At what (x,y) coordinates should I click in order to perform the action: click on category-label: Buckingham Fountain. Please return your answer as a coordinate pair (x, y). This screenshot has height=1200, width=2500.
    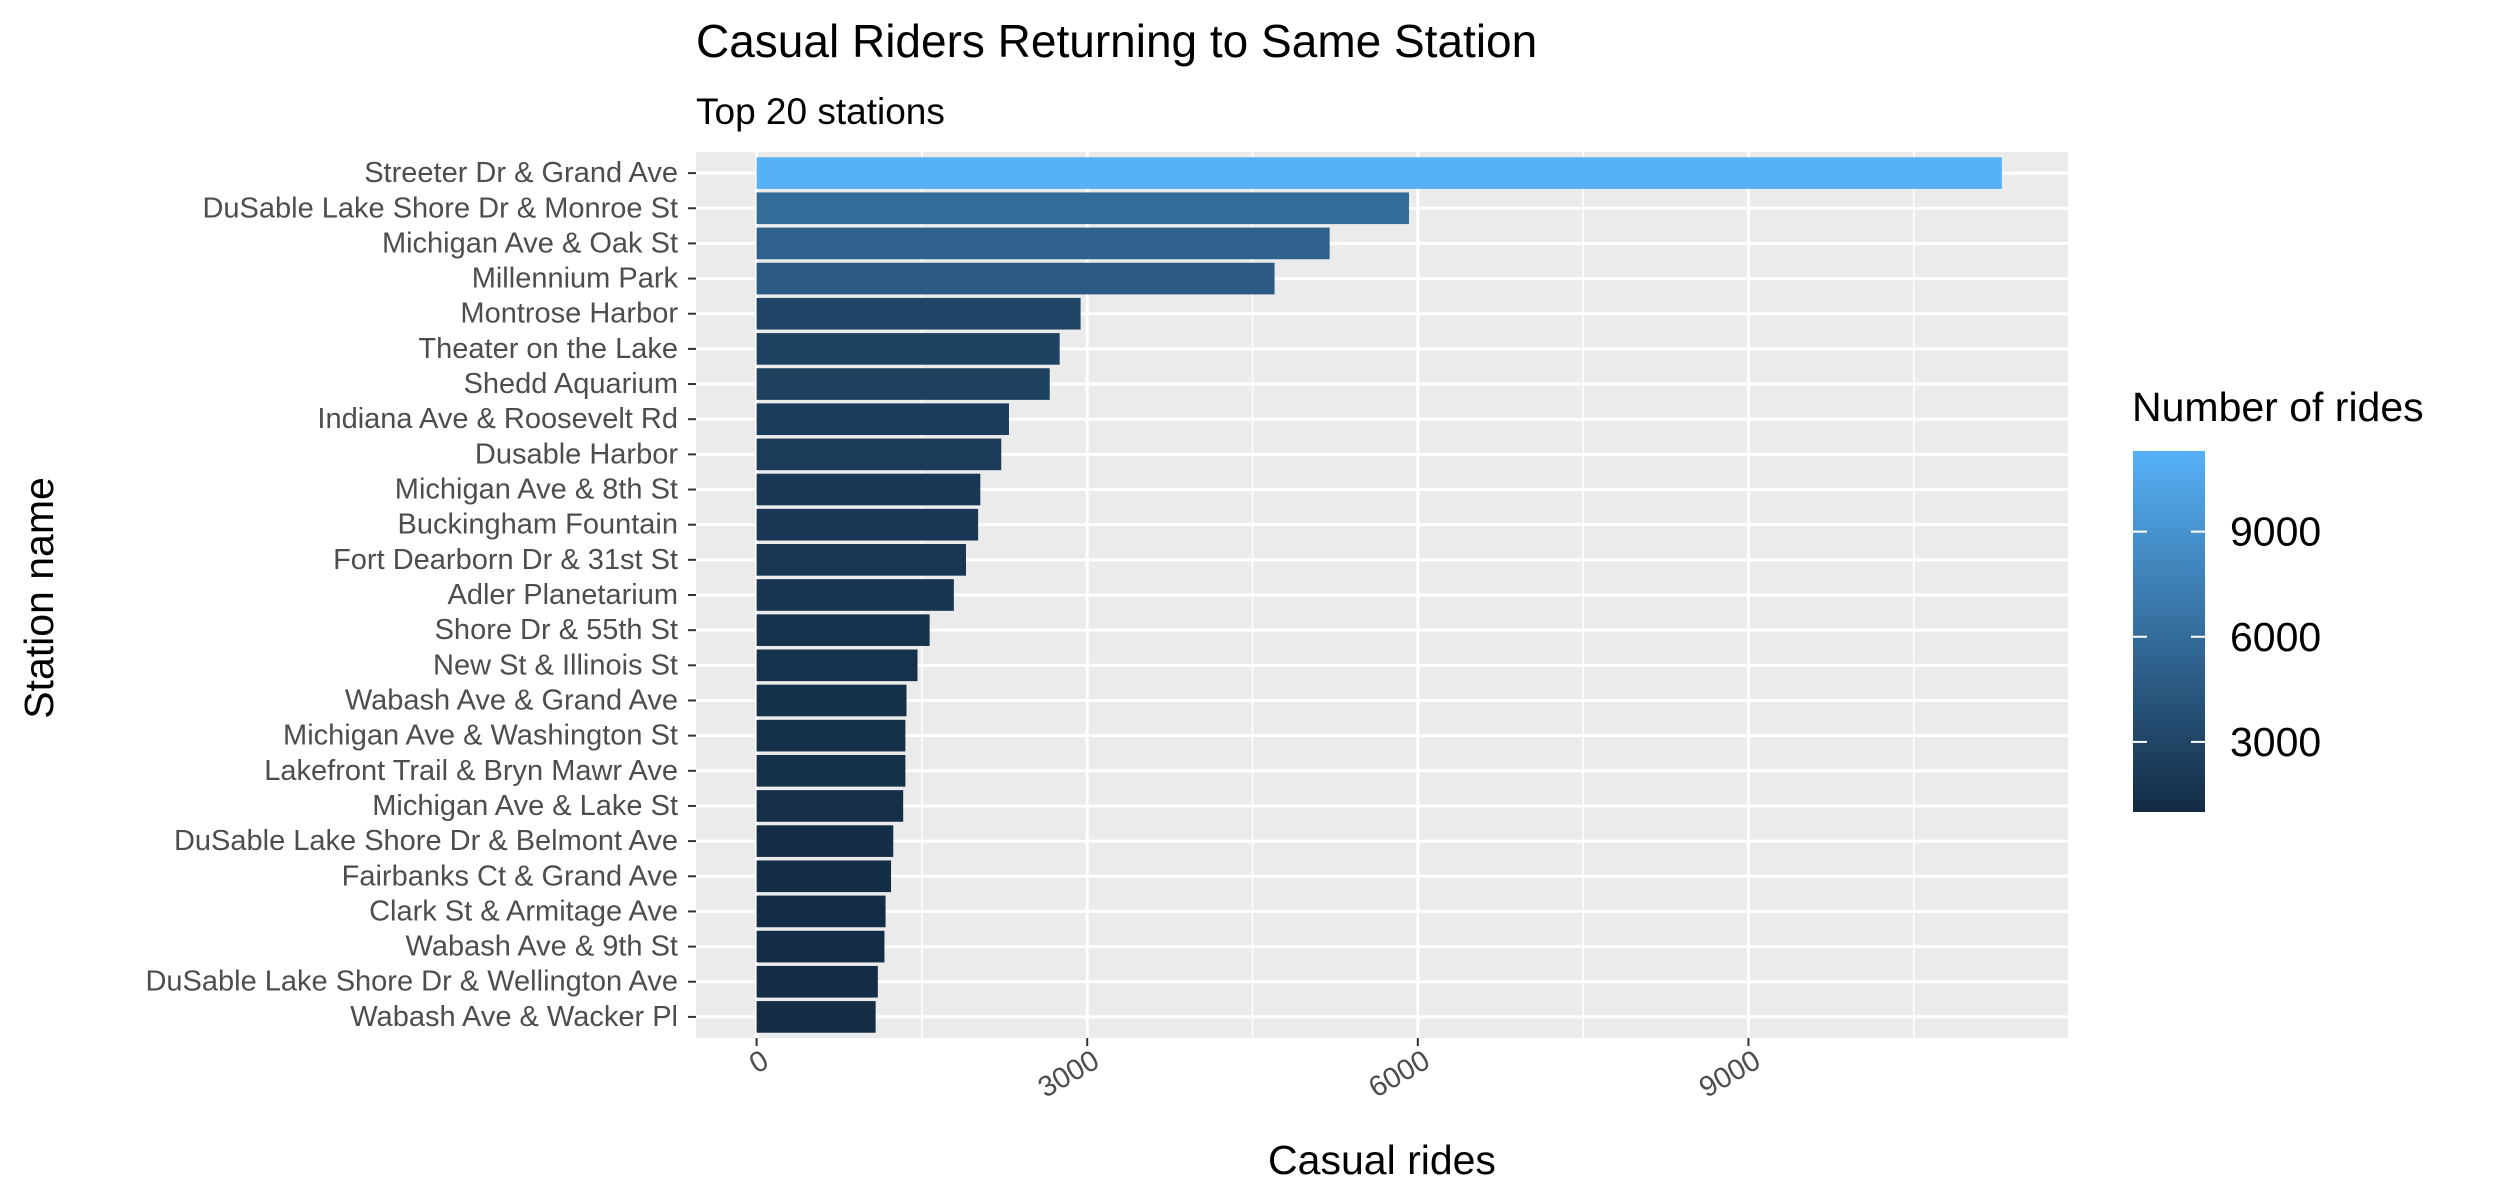
    Looking at the image, I should click on (538, 525).